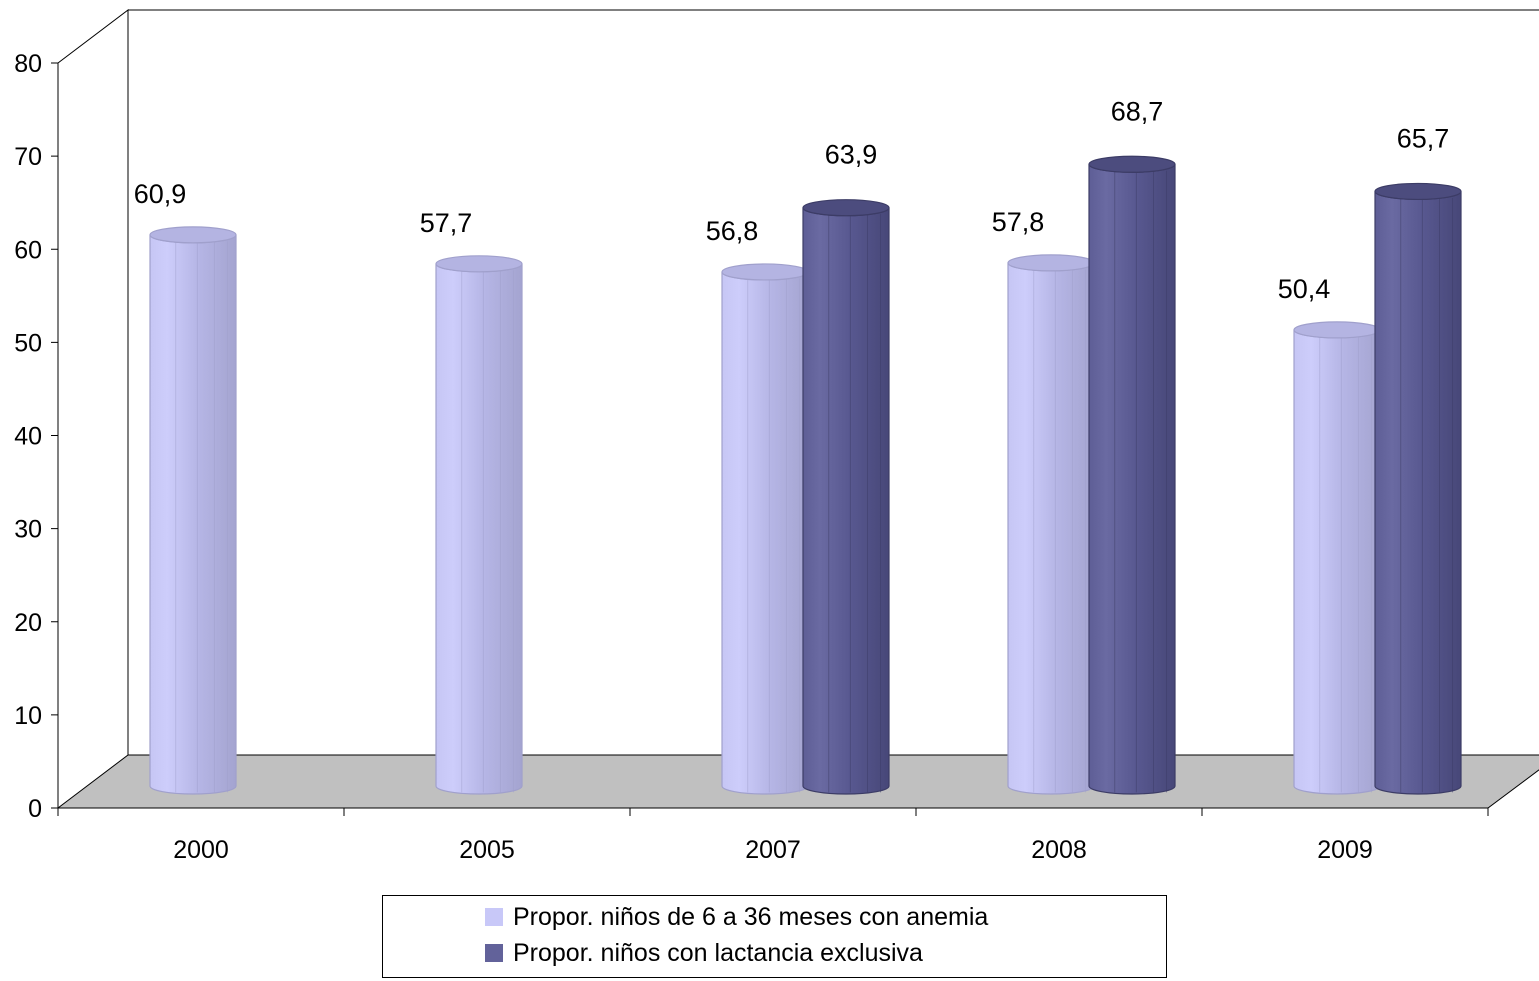 This screenshot has height=981, width=1539. What do you see at coordinates (846, 501) in the screenshot?
I see `bar-lactancia-2005` at bounding box center [846, 501].